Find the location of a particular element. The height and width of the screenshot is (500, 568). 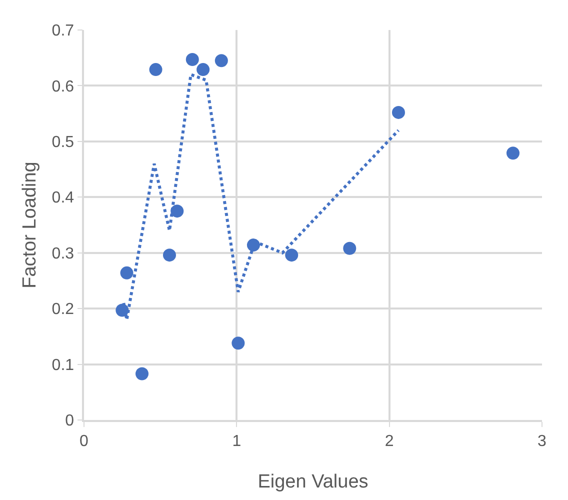

x-tick-label: 3 is located at coordinates (542, 441).